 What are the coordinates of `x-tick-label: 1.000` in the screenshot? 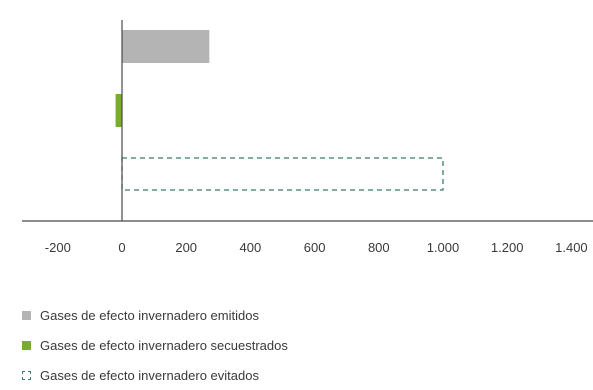 It's located at (443, 247).